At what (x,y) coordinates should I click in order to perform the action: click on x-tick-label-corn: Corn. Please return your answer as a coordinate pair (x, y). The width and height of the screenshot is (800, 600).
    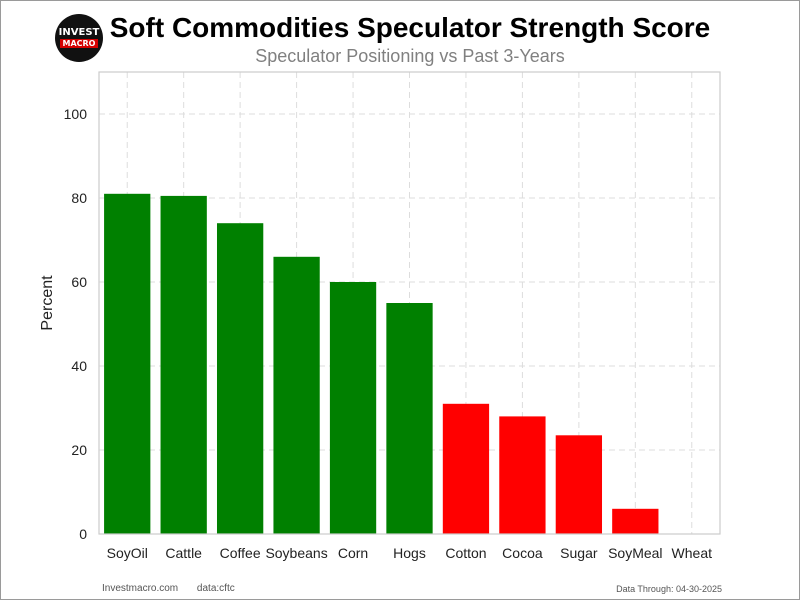
    Looking at the image, I should click on (353, 553).